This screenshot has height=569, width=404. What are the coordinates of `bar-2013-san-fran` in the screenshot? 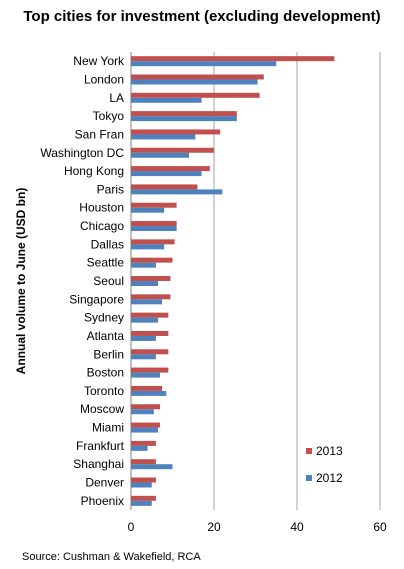 It's located at (176, 132).